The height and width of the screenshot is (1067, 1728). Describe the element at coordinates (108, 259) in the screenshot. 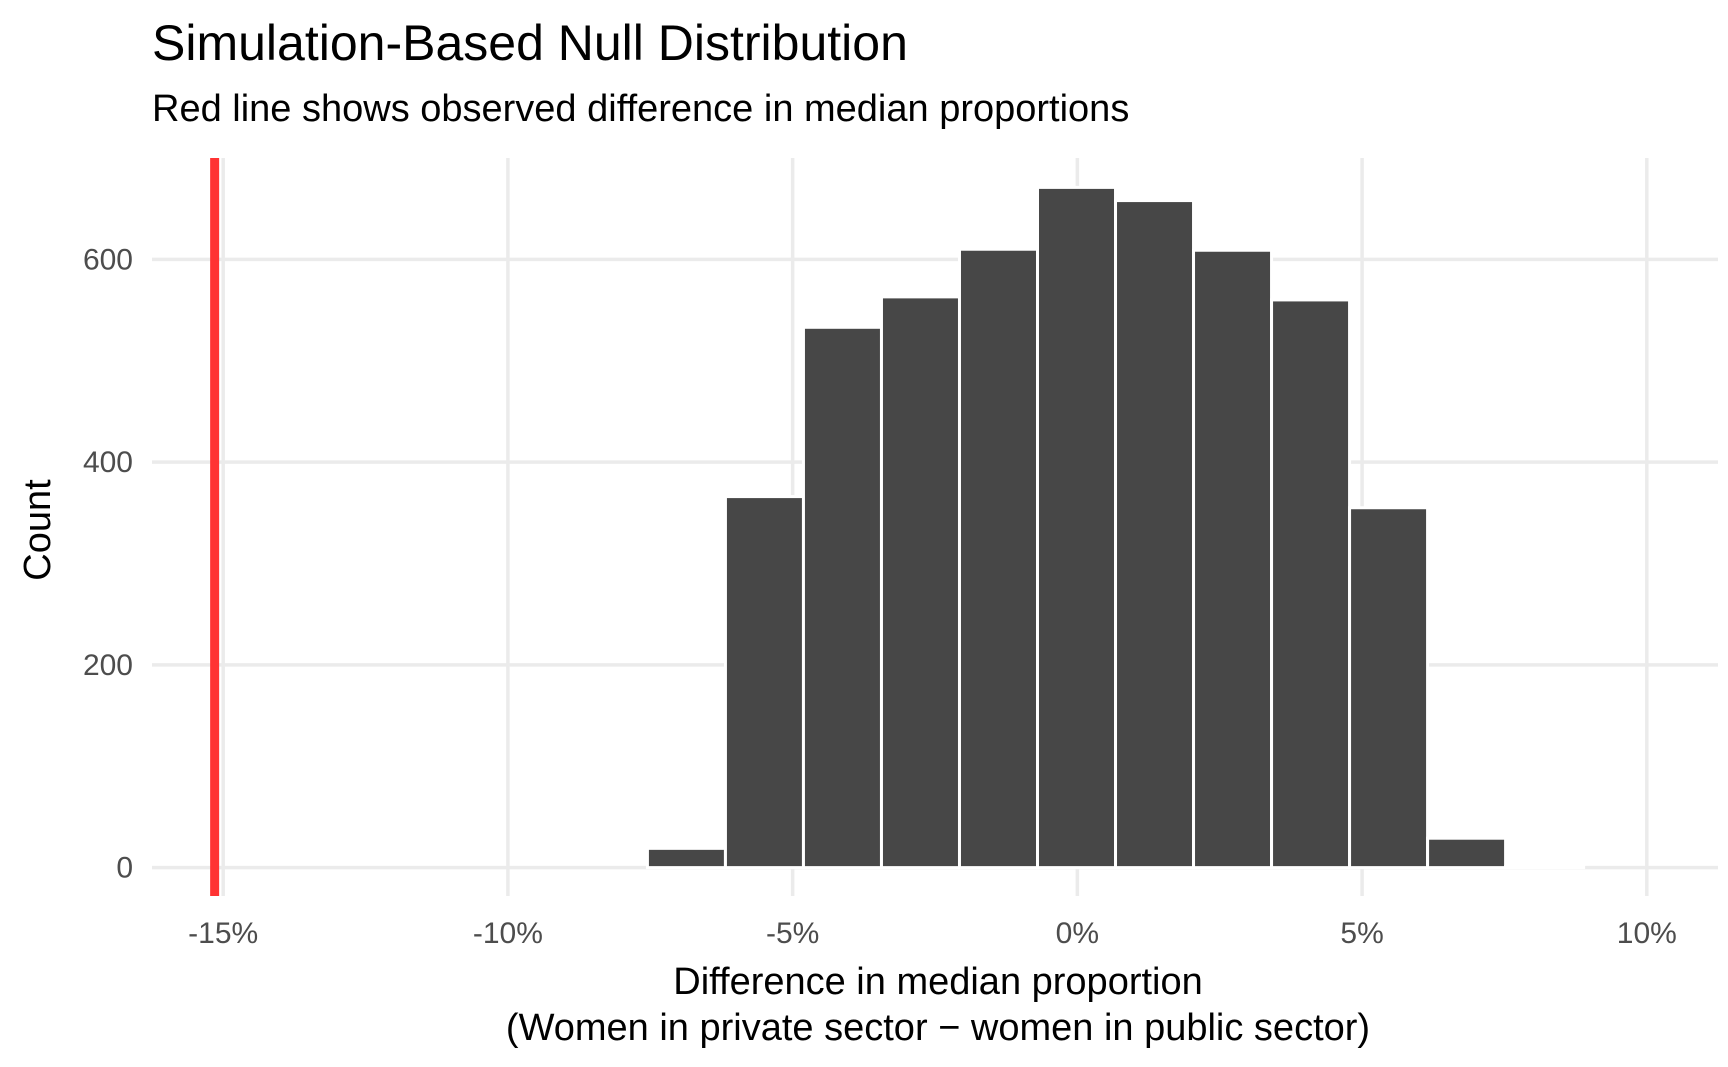

I see `y-tick-label: 600` at that location.